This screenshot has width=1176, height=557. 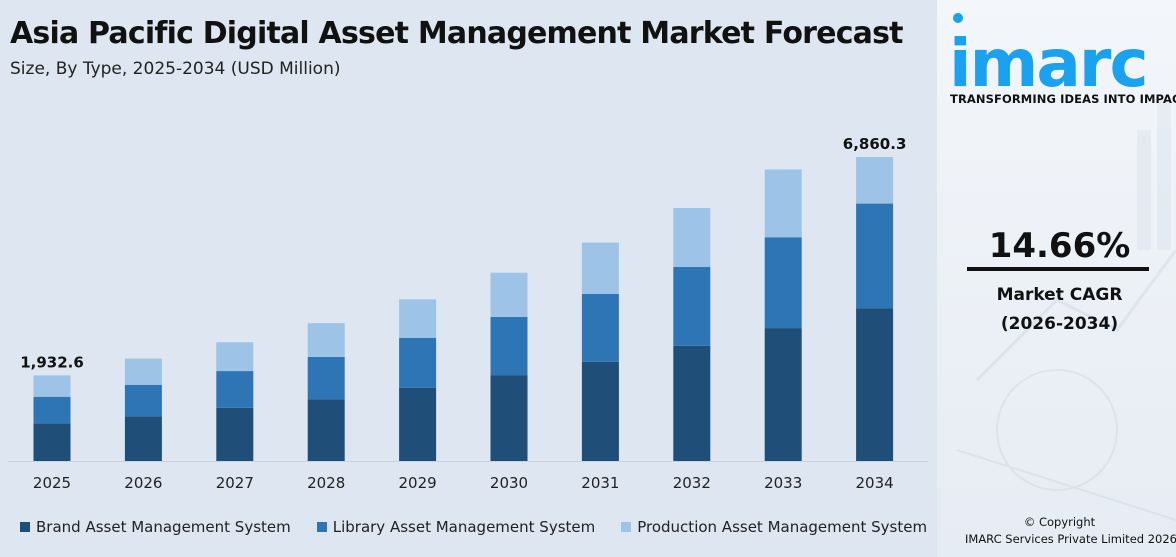 I want to click on bar-segment-production-2034, so click(x=875, y=180).